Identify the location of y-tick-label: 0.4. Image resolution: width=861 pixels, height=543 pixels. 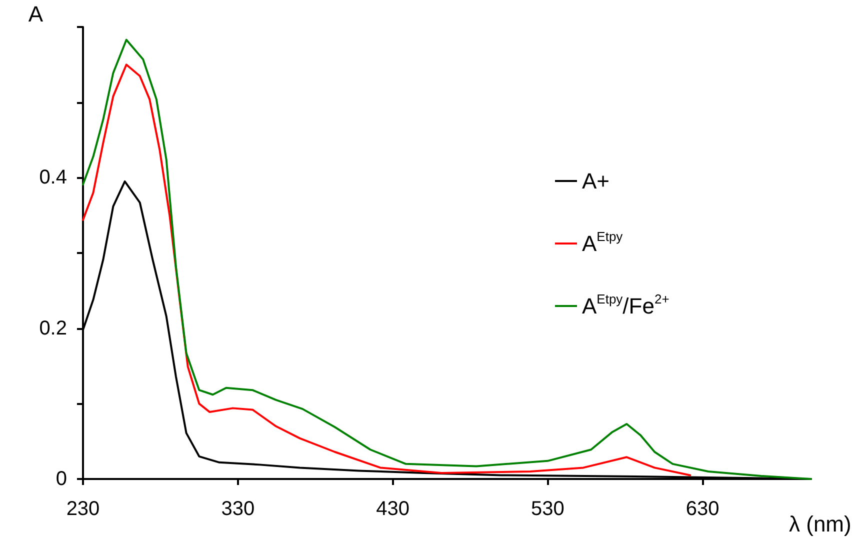
(53, 177).